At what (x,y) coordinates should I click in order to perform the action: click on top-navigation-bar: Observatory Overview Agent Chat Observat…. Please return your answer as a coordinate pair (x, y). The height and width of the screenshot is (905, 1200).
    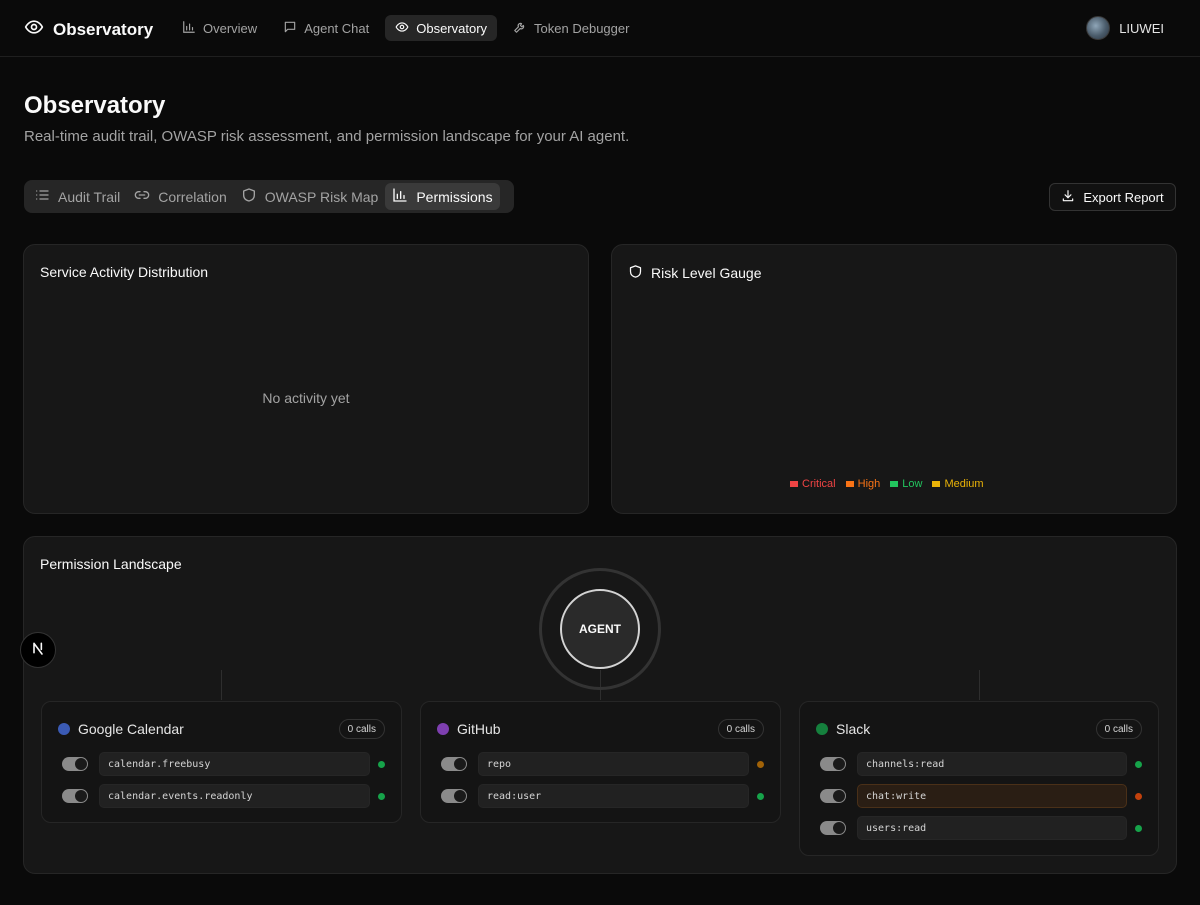
    Looking at the image, I should click on (600, 28).